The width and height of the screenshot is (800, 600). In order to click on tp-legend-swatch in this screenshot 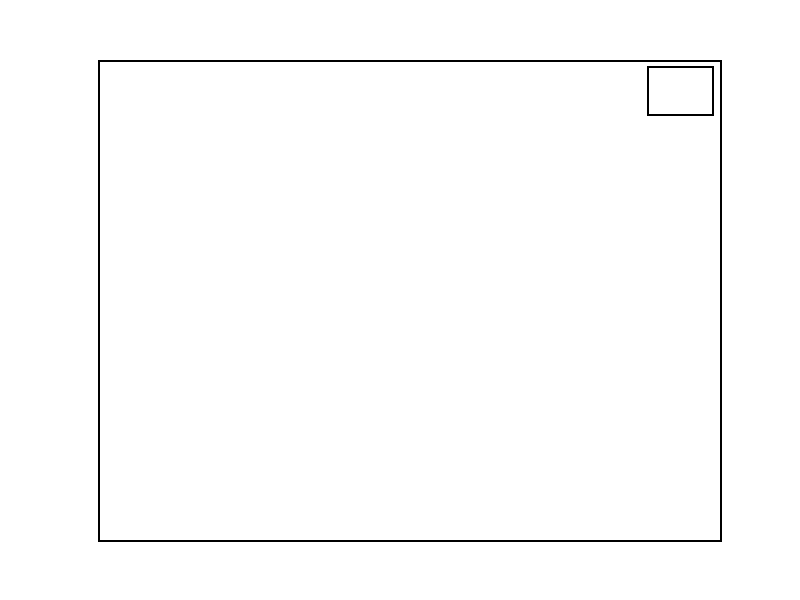, I will do `click(669, 81)`.